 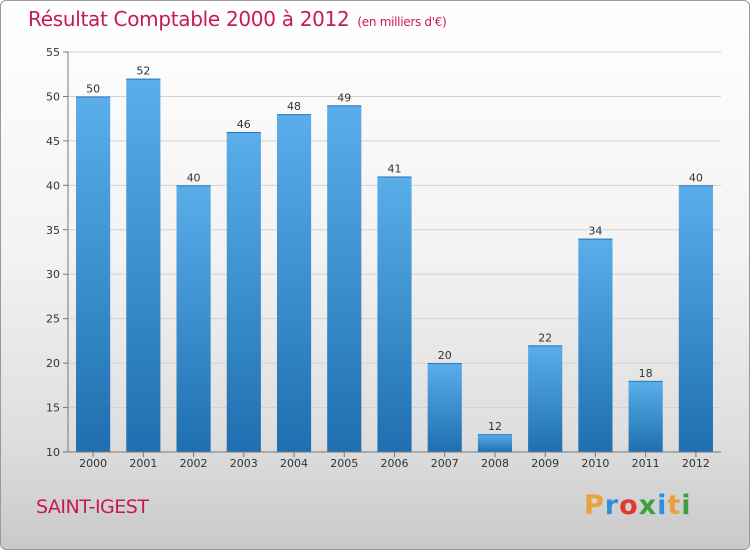 What do you see at coordinates (53, 319) in the screenshot?
I see `y-tick-label: 25` at bounding box center [53, 319].